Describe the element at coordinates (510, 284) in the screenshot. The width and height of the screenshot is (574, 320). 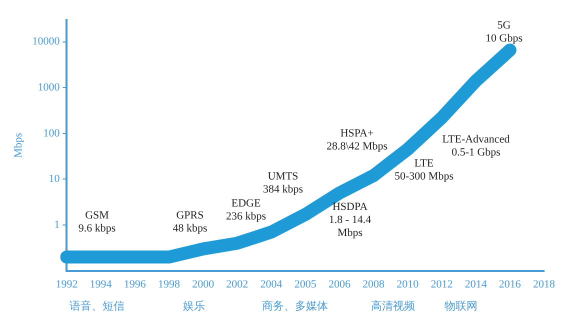
I see `x-tick-label: 2016` at that location.